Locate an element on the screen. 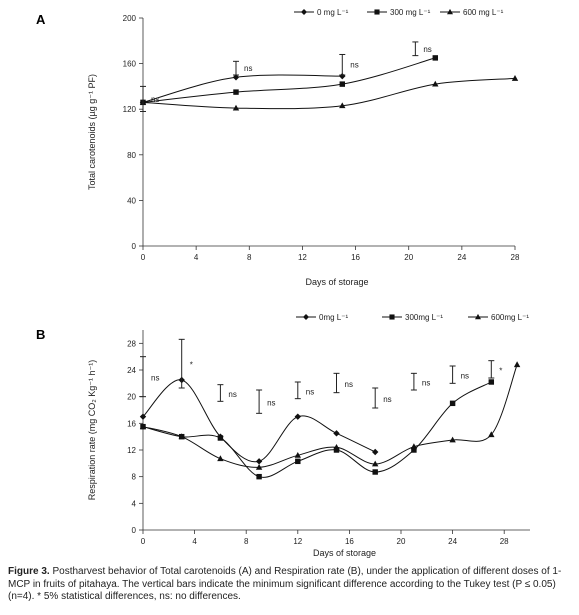 Image resolution: width=579 pixels, height=615 pixels. caption-label: Figure 3. is located at coordinates (29, 571).